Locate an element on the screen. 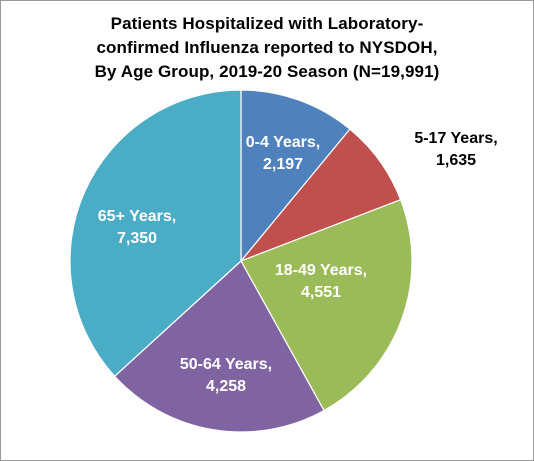 Image resolution: width=534 pixels, height=461 pixels. data-label-0-4-years: 0-4 Years, 2,197 is located at coordinates (283, 153).